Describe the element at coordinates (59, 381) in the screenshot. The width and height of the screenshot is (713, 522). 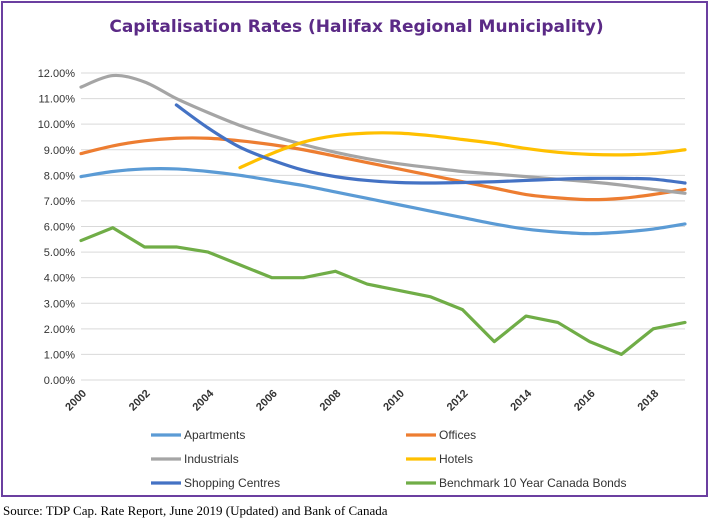
I see `y-tick-label: 0.00%` at that location.